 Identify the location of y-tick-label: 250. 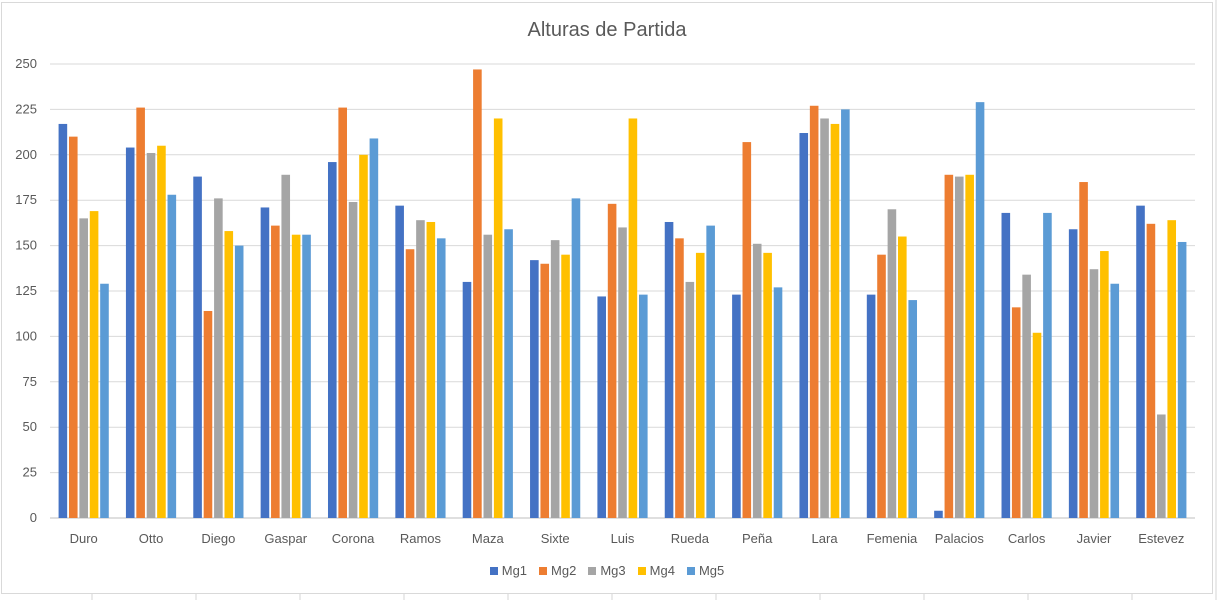
(26, 63).